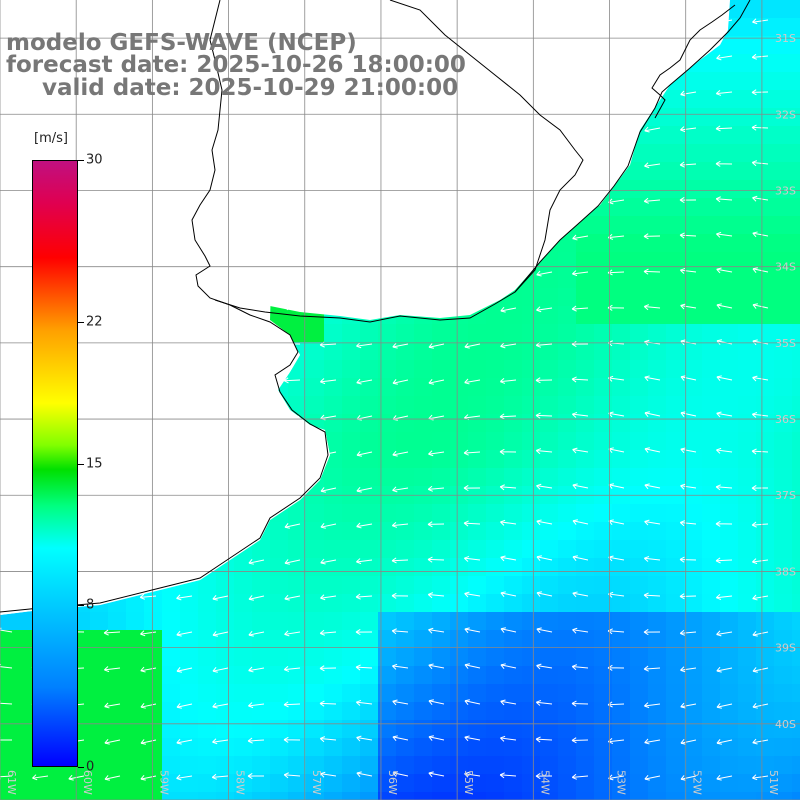  I want to click on colorbar-tick-mark, so click(81, 160).